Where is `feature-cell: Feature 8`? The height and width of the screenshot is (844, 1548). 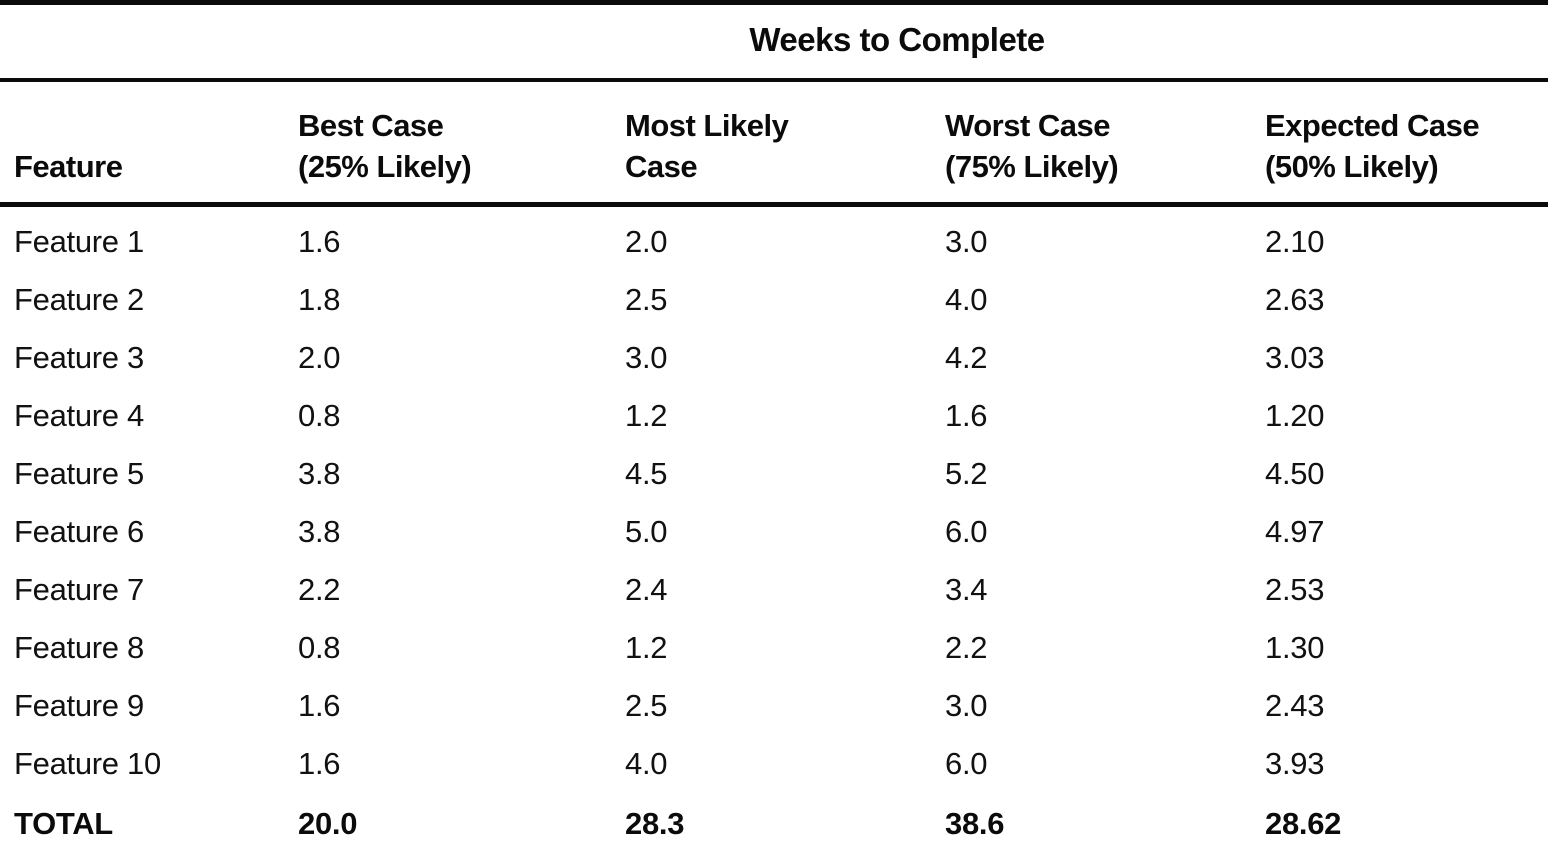
feature-cell: Feature 8 is located at coordinates (79, 647).